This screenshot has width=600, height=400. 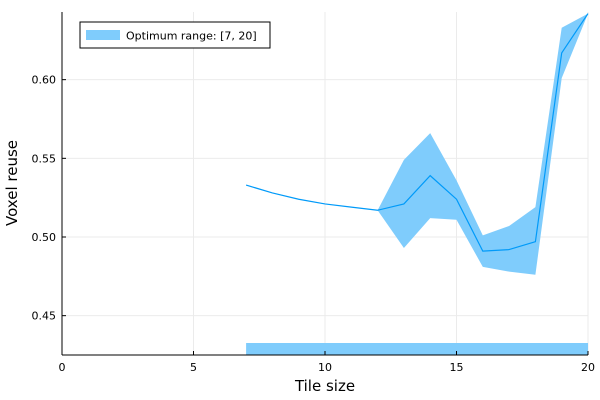 I want to click on range-bar, so click(x=417, y=349).